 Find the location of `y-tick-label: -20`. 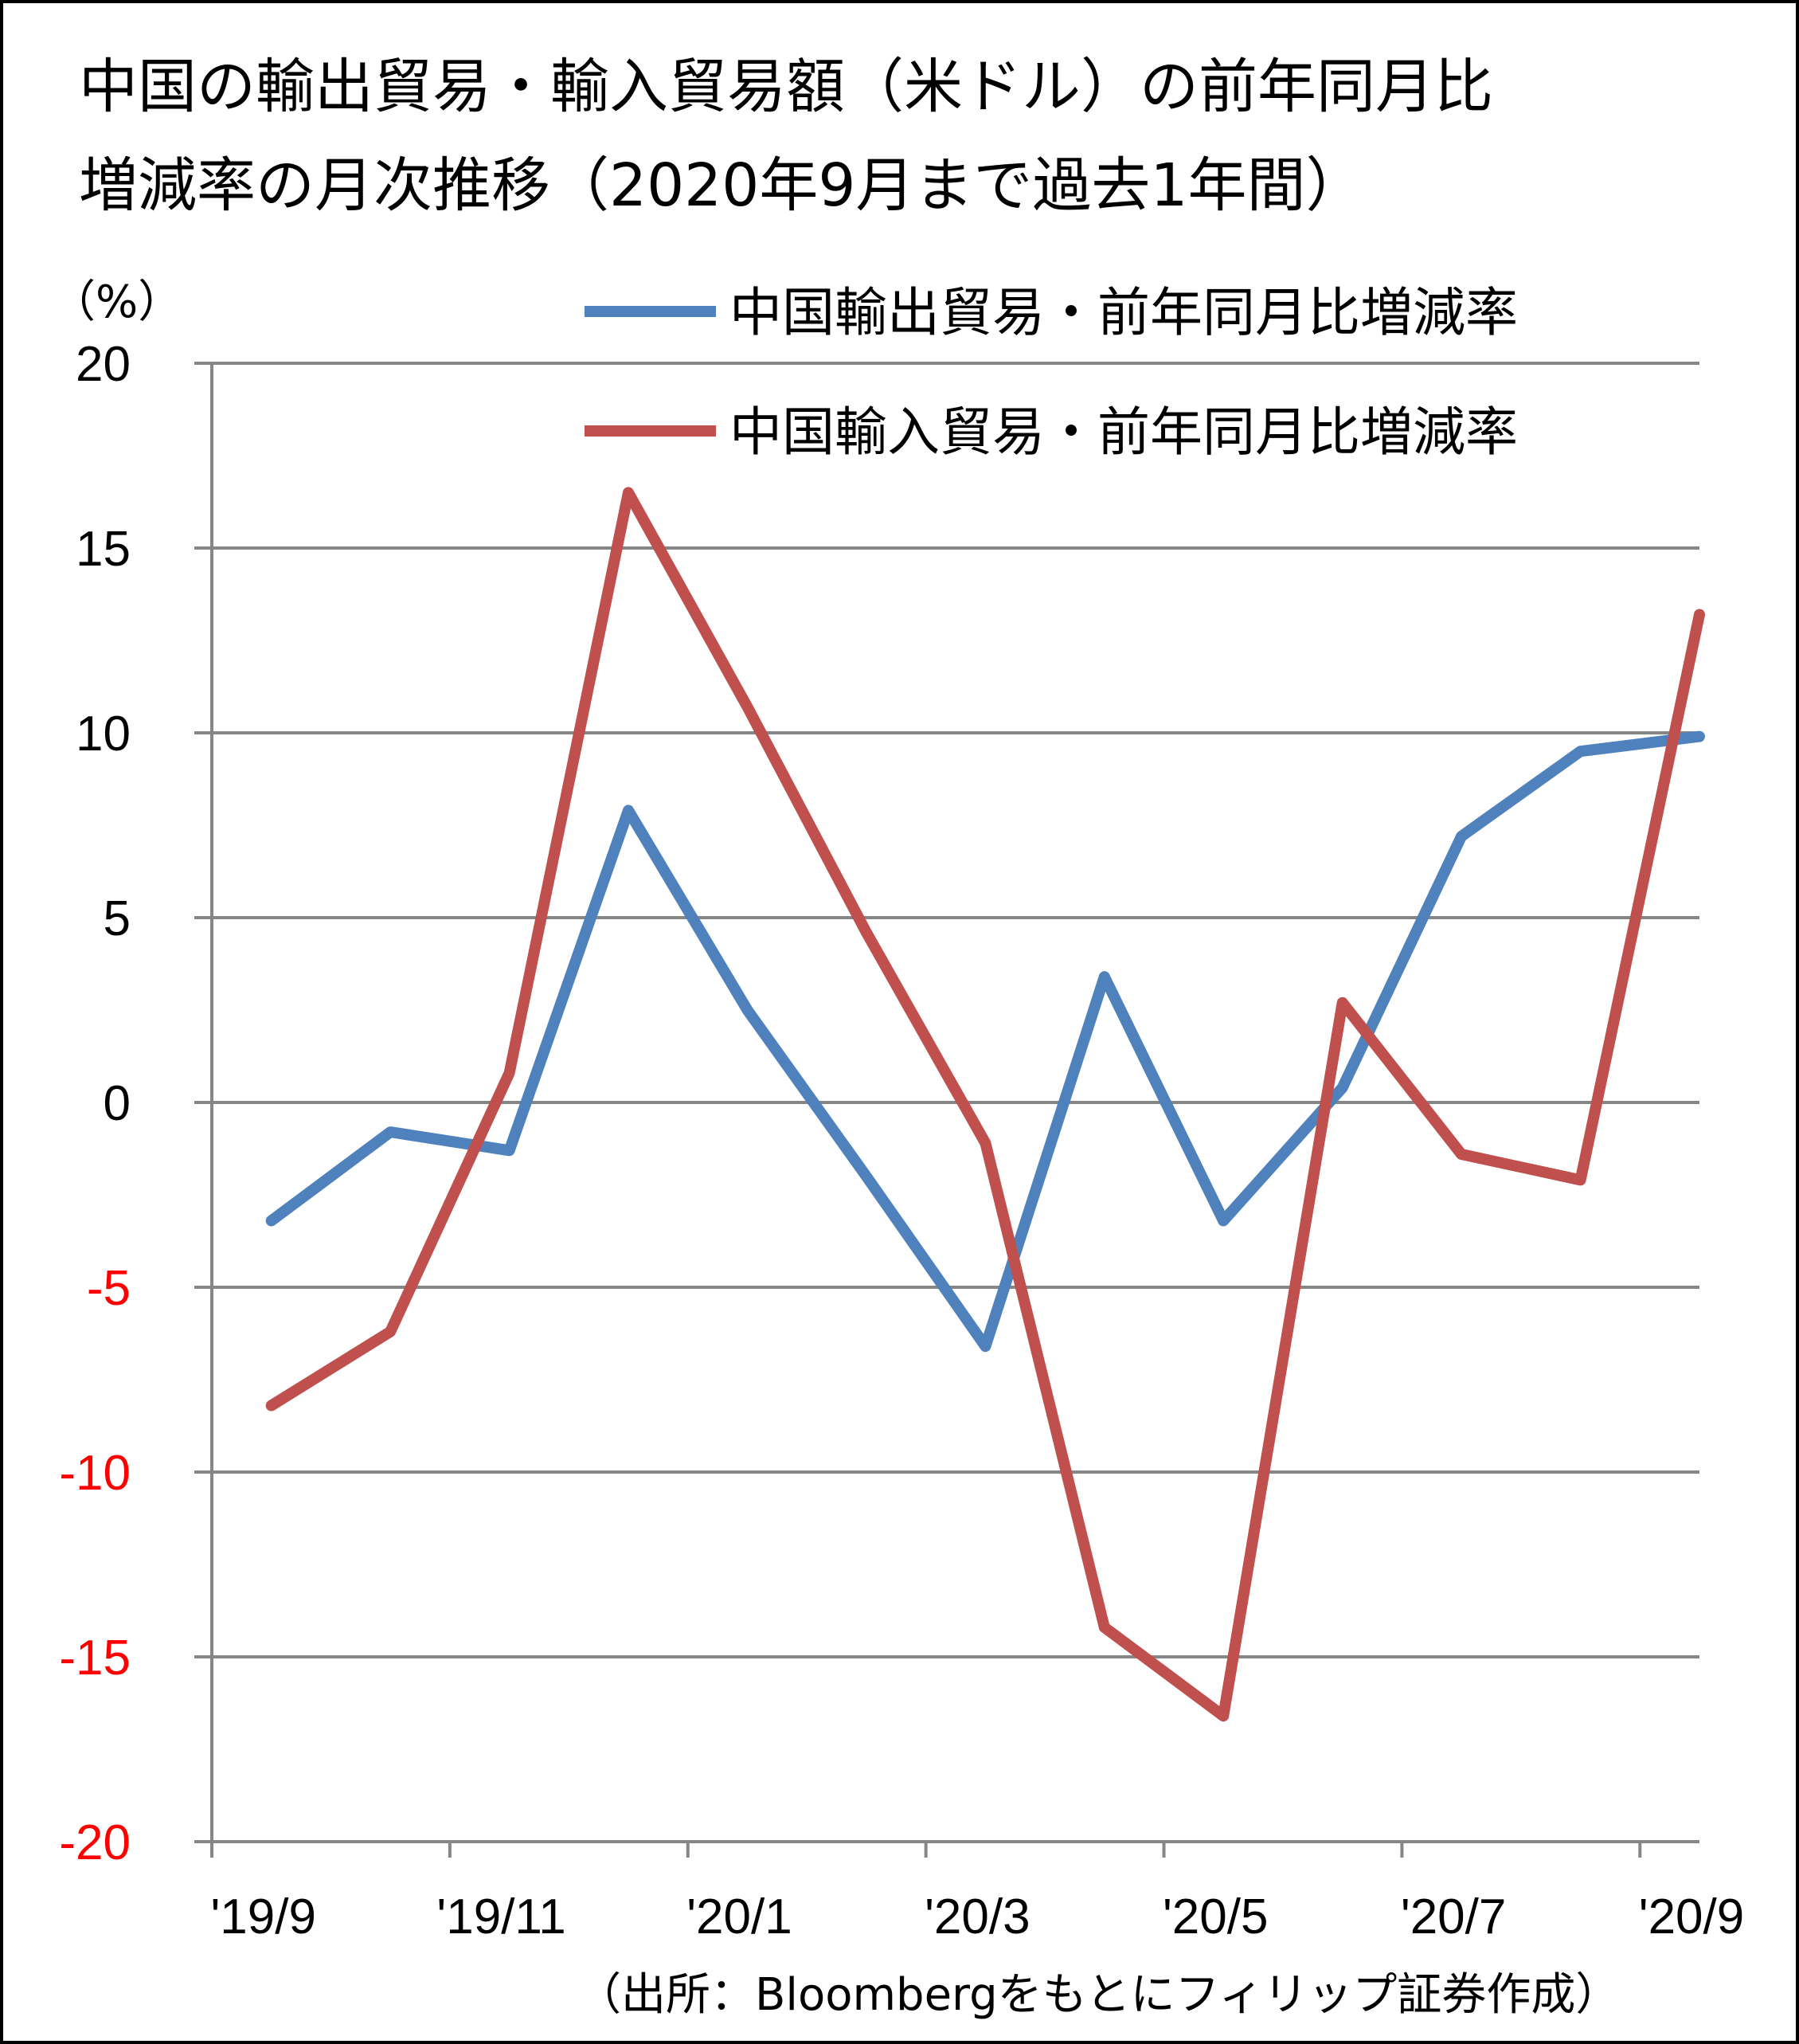

y-tick-label: -20 is located at coordinates (95, 1843).